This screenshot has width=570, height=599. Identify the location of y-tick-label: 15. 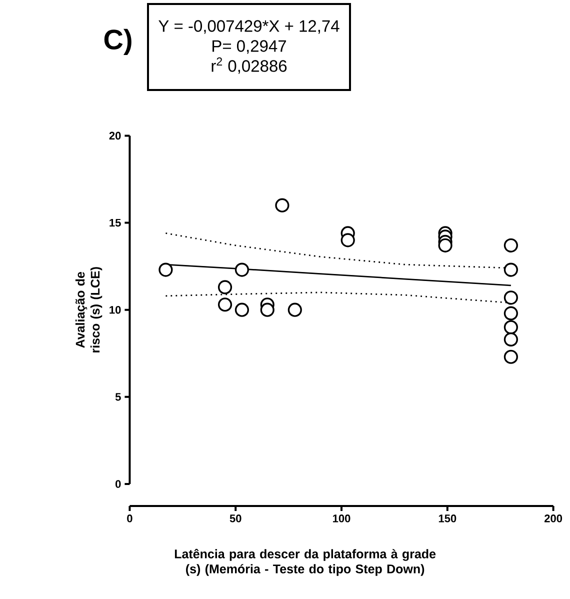
(115, 222).